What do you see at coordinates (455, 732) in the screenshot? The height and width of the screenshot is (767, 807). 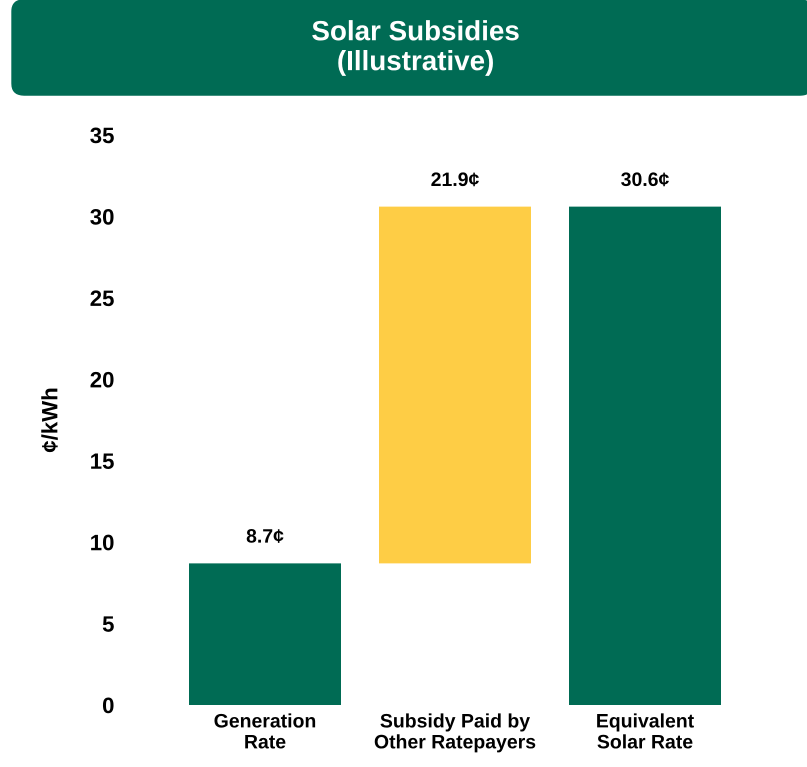 I see `x-tick-label: Subsidy Paid by Other Ratepayers` at bounding box center [455, 732].